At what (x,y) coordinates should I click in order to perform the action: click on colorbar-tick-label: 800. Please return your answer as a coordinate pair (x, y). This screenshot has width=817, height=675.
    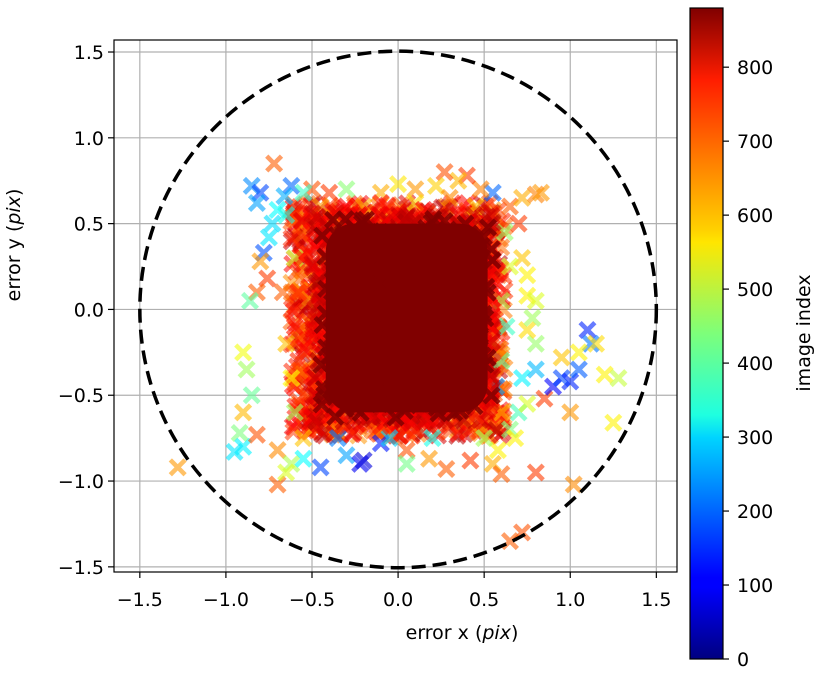
    Looking at the image, I should click on (755, 68).